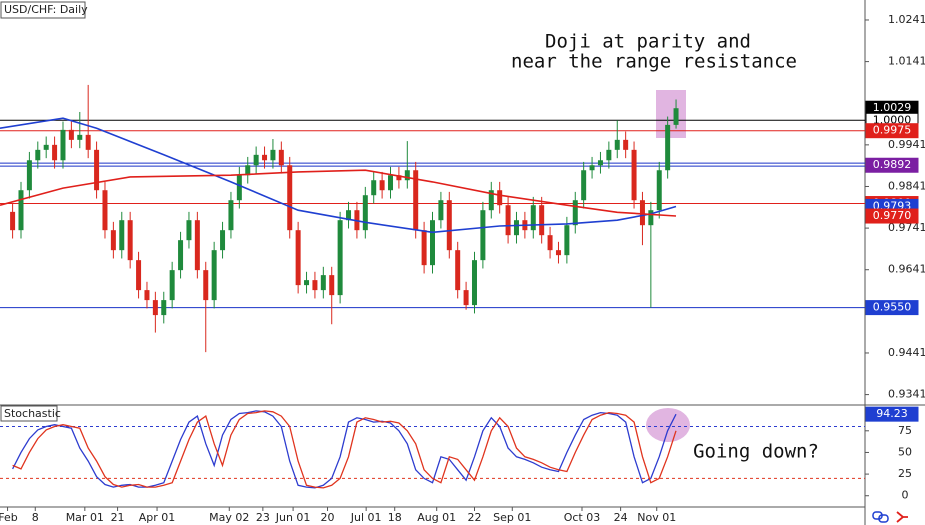 This screenshot has height=525, width=925. Describe the element at coordinates (890, 517) in the screenshot. I see `toolbar-icons` at that location.